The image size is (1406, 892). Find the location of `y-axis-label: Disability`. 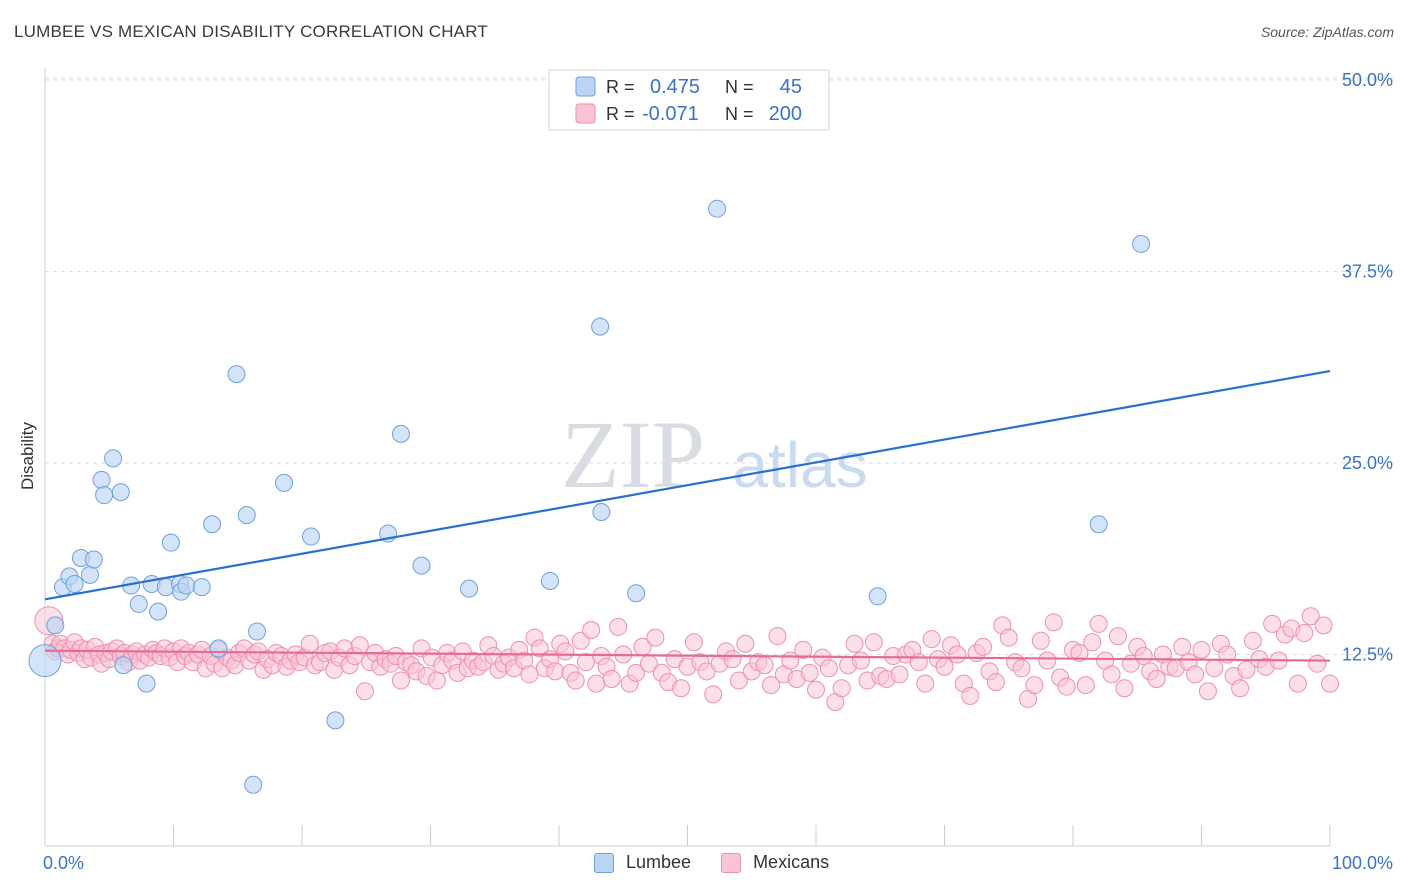

y-axis-label: Disability is located at coordinates (27, 455).